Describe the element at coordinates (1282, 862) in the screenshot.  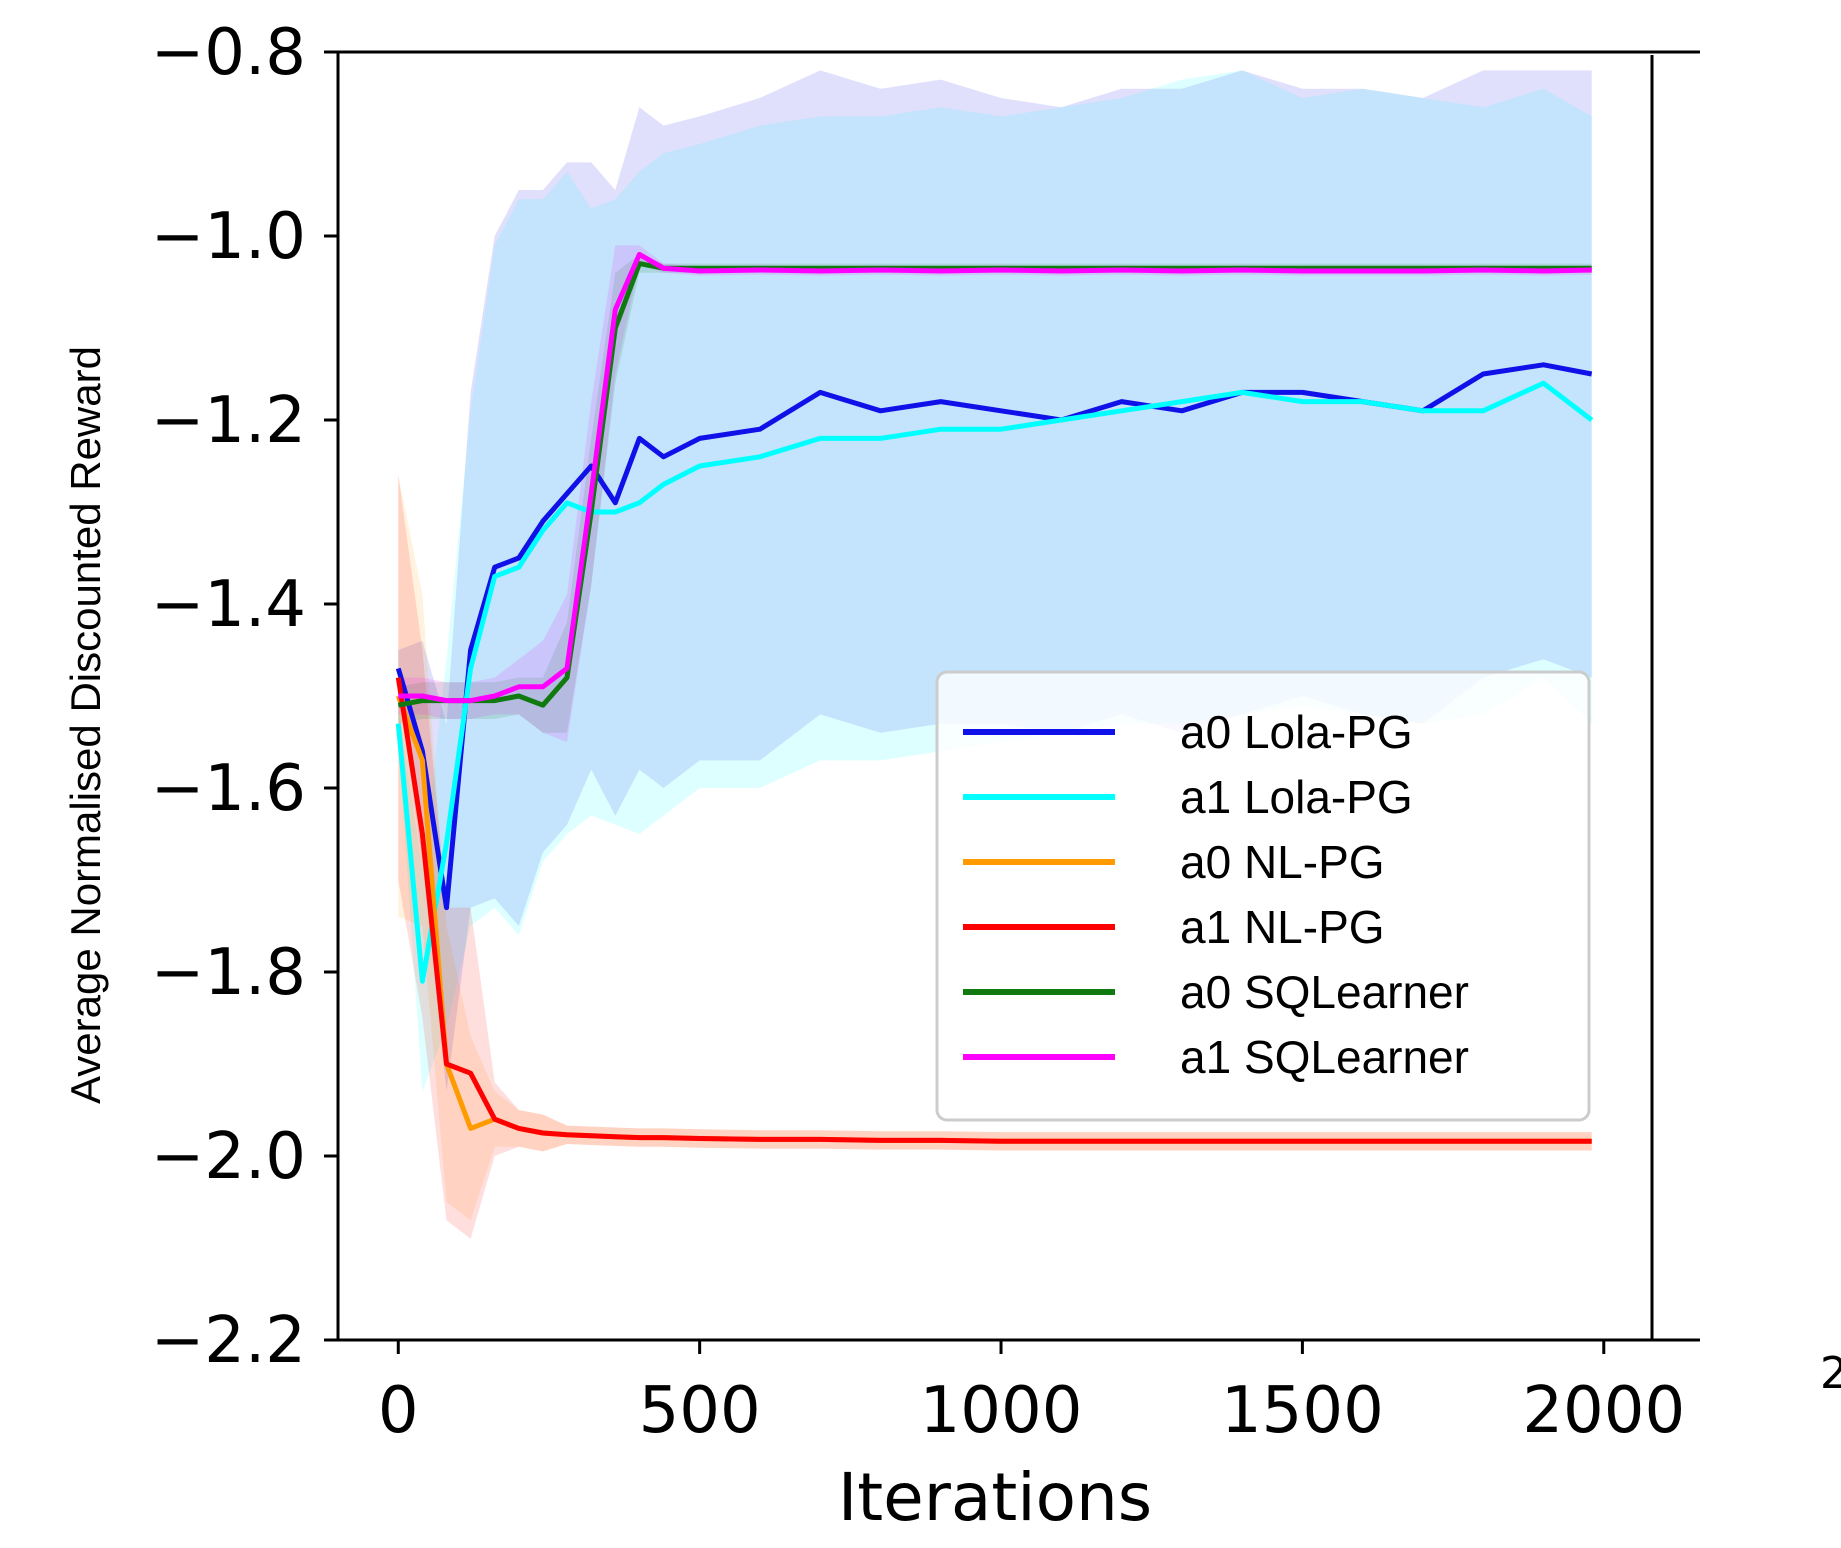
I see `legend-label: a0 NL-PG` at that location.